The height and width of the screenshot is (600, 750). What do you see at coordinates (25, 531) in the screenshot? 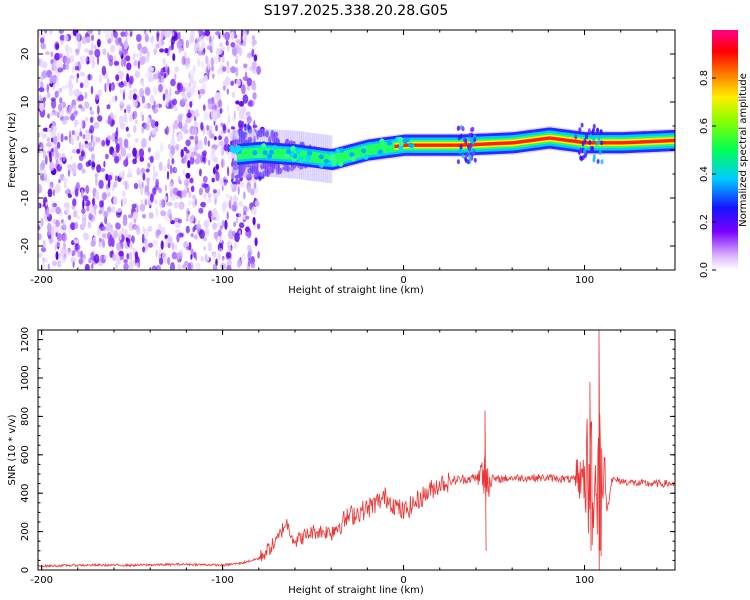
I see `y-tick-label: 200` at bounding box center [25, 531].